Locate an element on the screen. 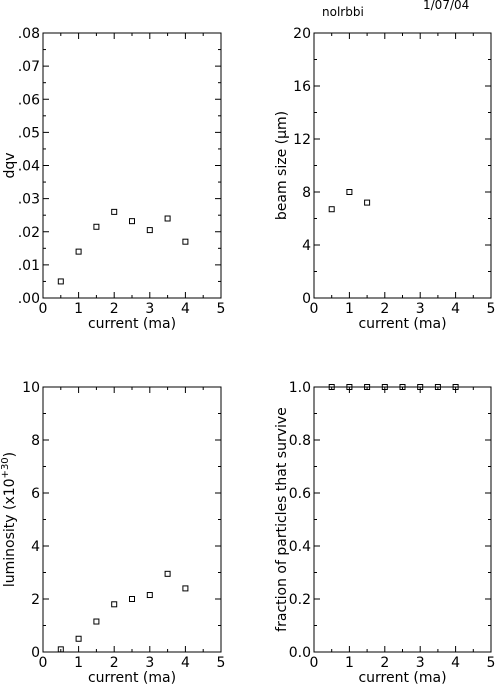  y-tick-label: 0.6 is located at coordinates (300, 494).